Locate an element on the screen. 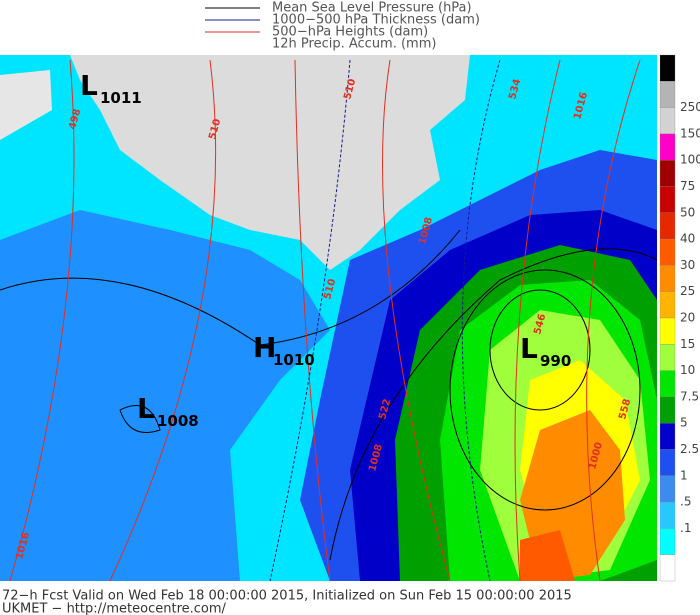  precip-area is located at coordinates (547, 555).